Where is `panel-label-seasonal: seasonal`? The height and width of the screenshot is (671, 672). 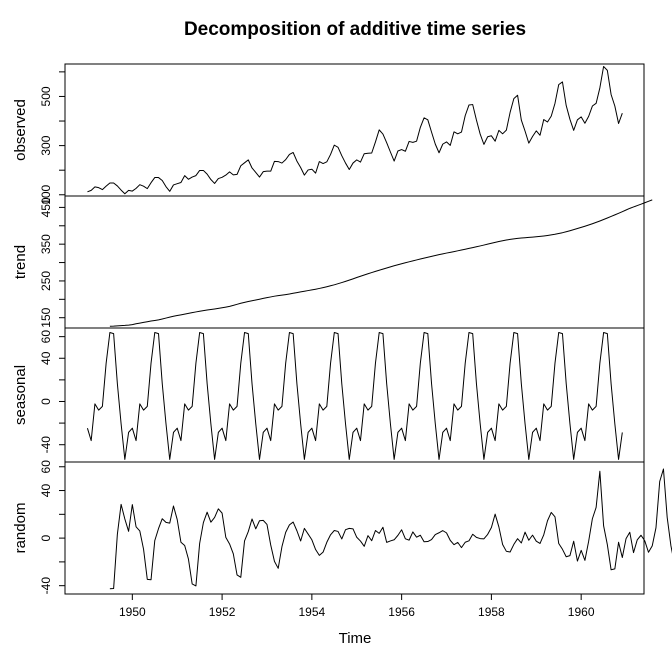 panel-label-seasonal: seasonal is located at coordinates (20, 395).